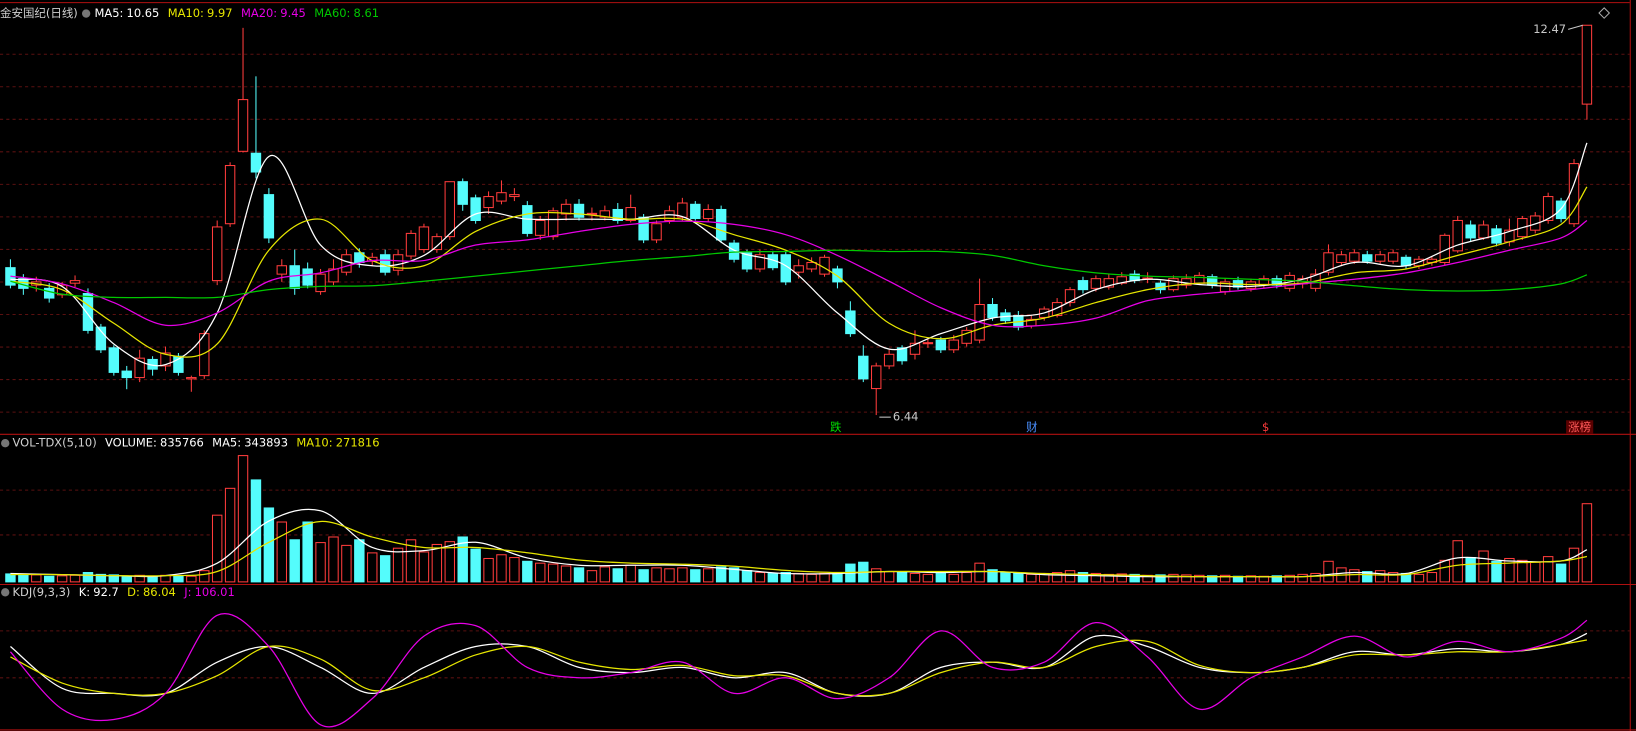  What do you see at coordinates (159, 592) in the screenshot?
I see `legend-text: 86.04` at bounding box center [159, 592].